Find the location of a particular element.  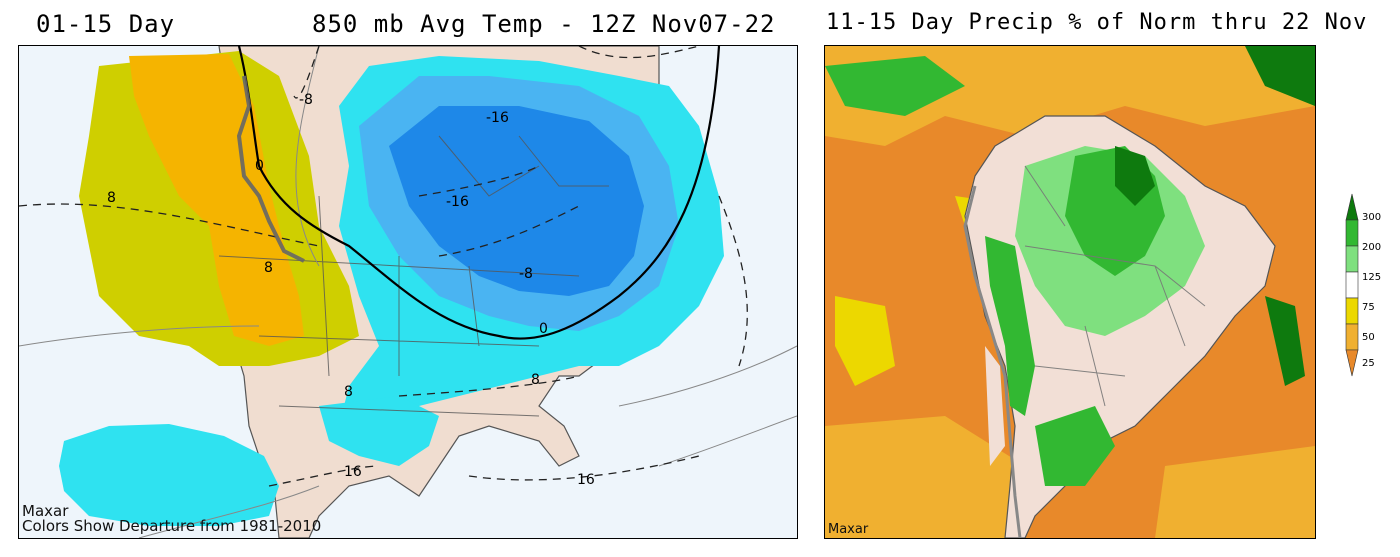

legend-label: 25 is located at coordinates (1368, 363).